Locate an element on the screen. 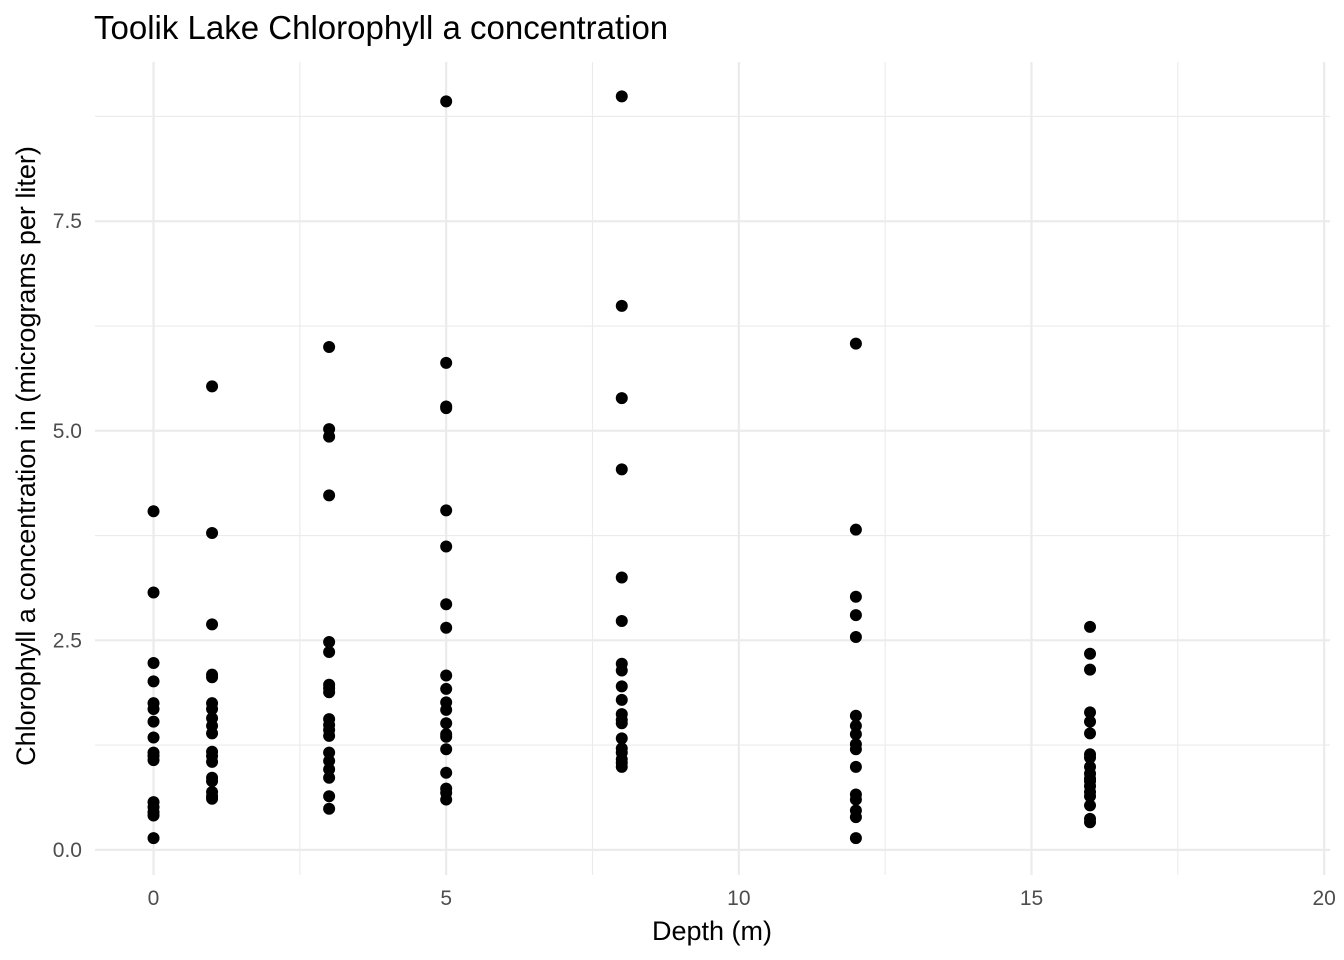  x-tick-label: 10 is located at coordinates (738, 898).